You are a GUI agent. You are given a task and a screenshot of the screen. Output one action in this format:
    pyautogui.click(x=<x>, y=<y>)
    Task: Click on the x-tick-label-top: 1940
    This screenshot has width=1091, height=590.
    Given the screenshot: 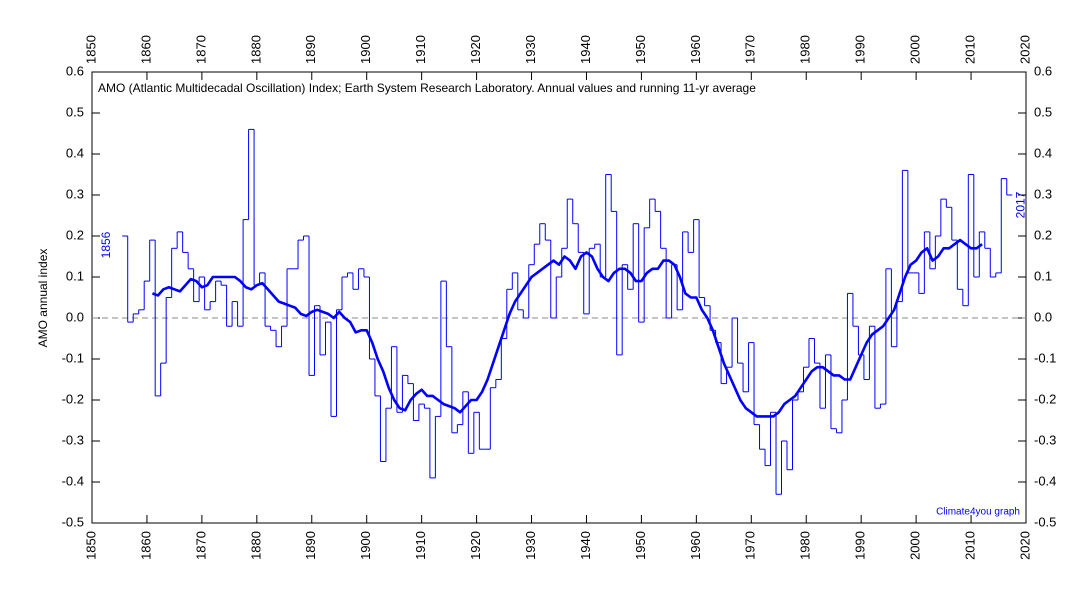 What is the action you would take?
    pyautogui.click(x=585, y=49)
    